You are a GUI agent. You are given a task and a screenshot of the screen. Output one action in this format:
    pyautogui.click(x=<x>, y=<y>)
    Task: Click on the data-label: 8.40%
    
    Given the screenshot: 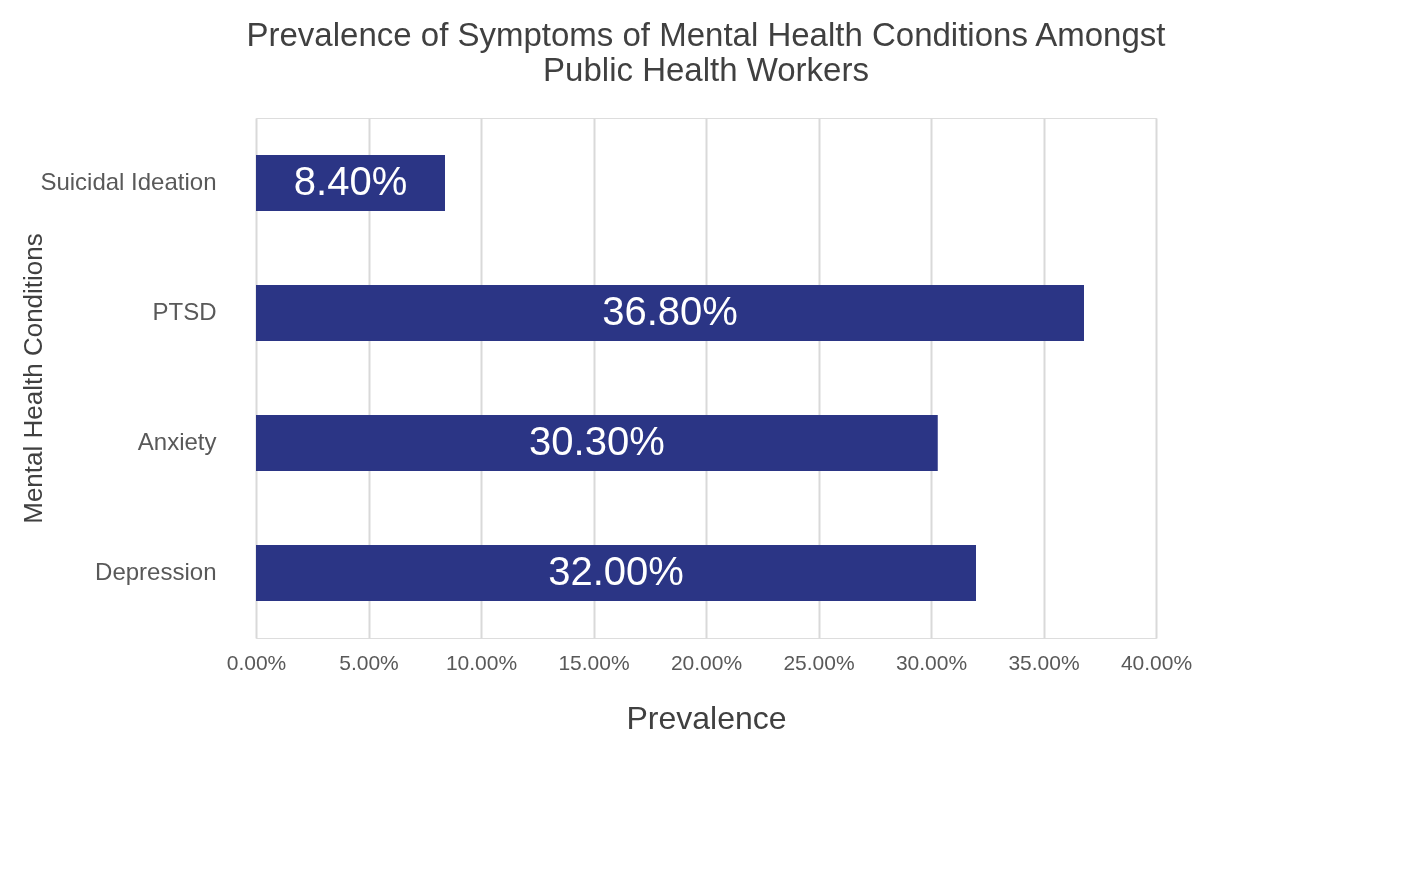 What is the action you would take?
    pyautogui.click(x=350, y=181)
    